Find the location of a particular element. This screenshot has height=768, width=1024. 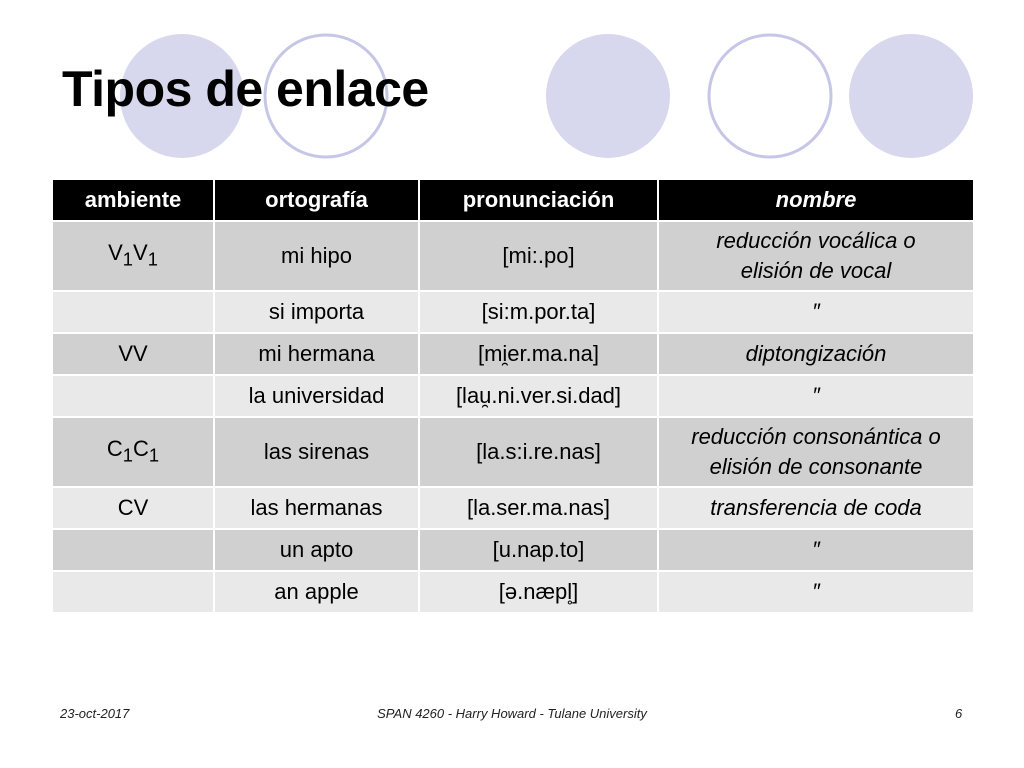

cell-ortografia: las hermanas is located at coordinates (316, 508).